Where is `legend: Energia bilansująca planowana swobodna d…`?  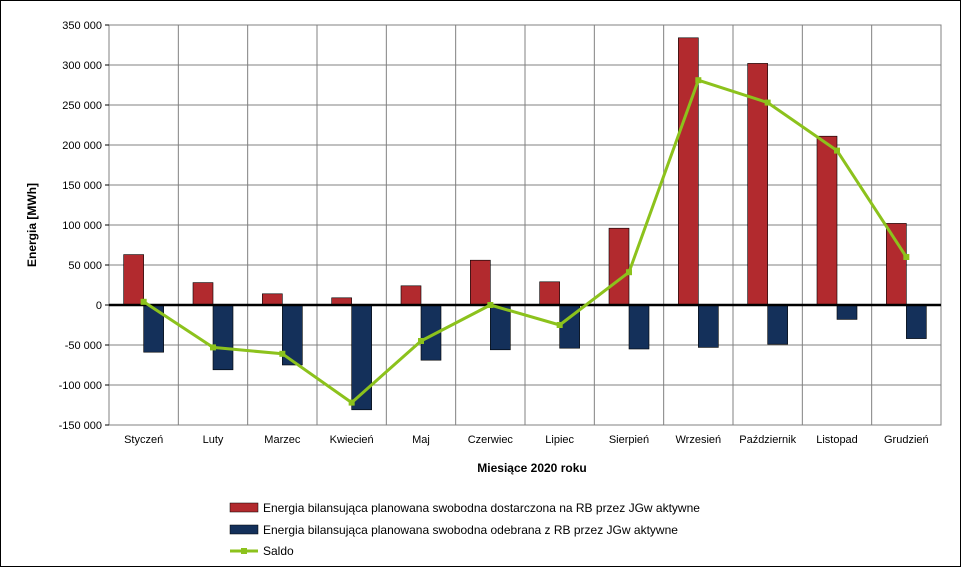 legend: Energia bilansująca planowana swobodna d… is located at coordinates (464, 529).